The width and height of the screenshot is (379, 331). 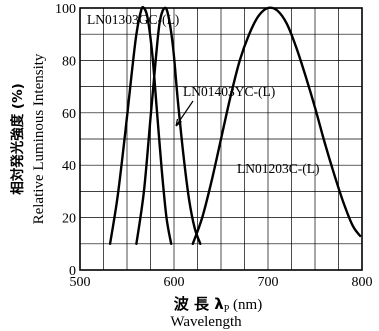 What do you see at coordinates (362, 282) in the screenshot?
I see `x-tick-label: 800` at bounding box center [362, 282].